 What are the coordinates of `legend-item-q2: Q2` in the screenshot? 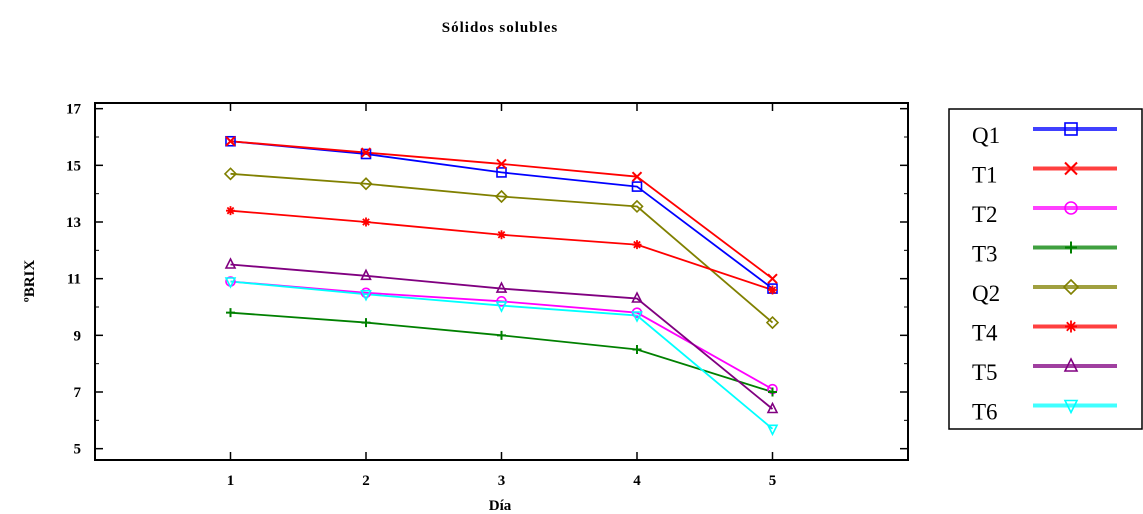 It's located at (1044, 292).